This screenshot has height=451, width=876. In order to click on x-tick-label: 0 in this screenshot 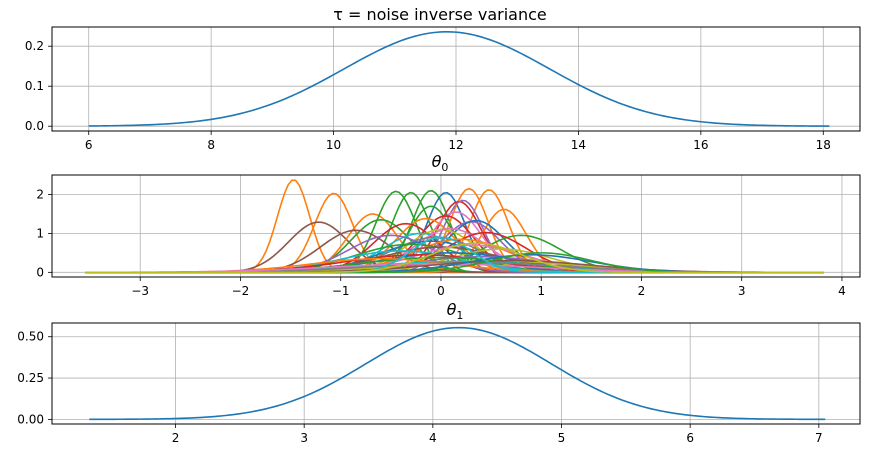, I will do `click(441, 291)`.